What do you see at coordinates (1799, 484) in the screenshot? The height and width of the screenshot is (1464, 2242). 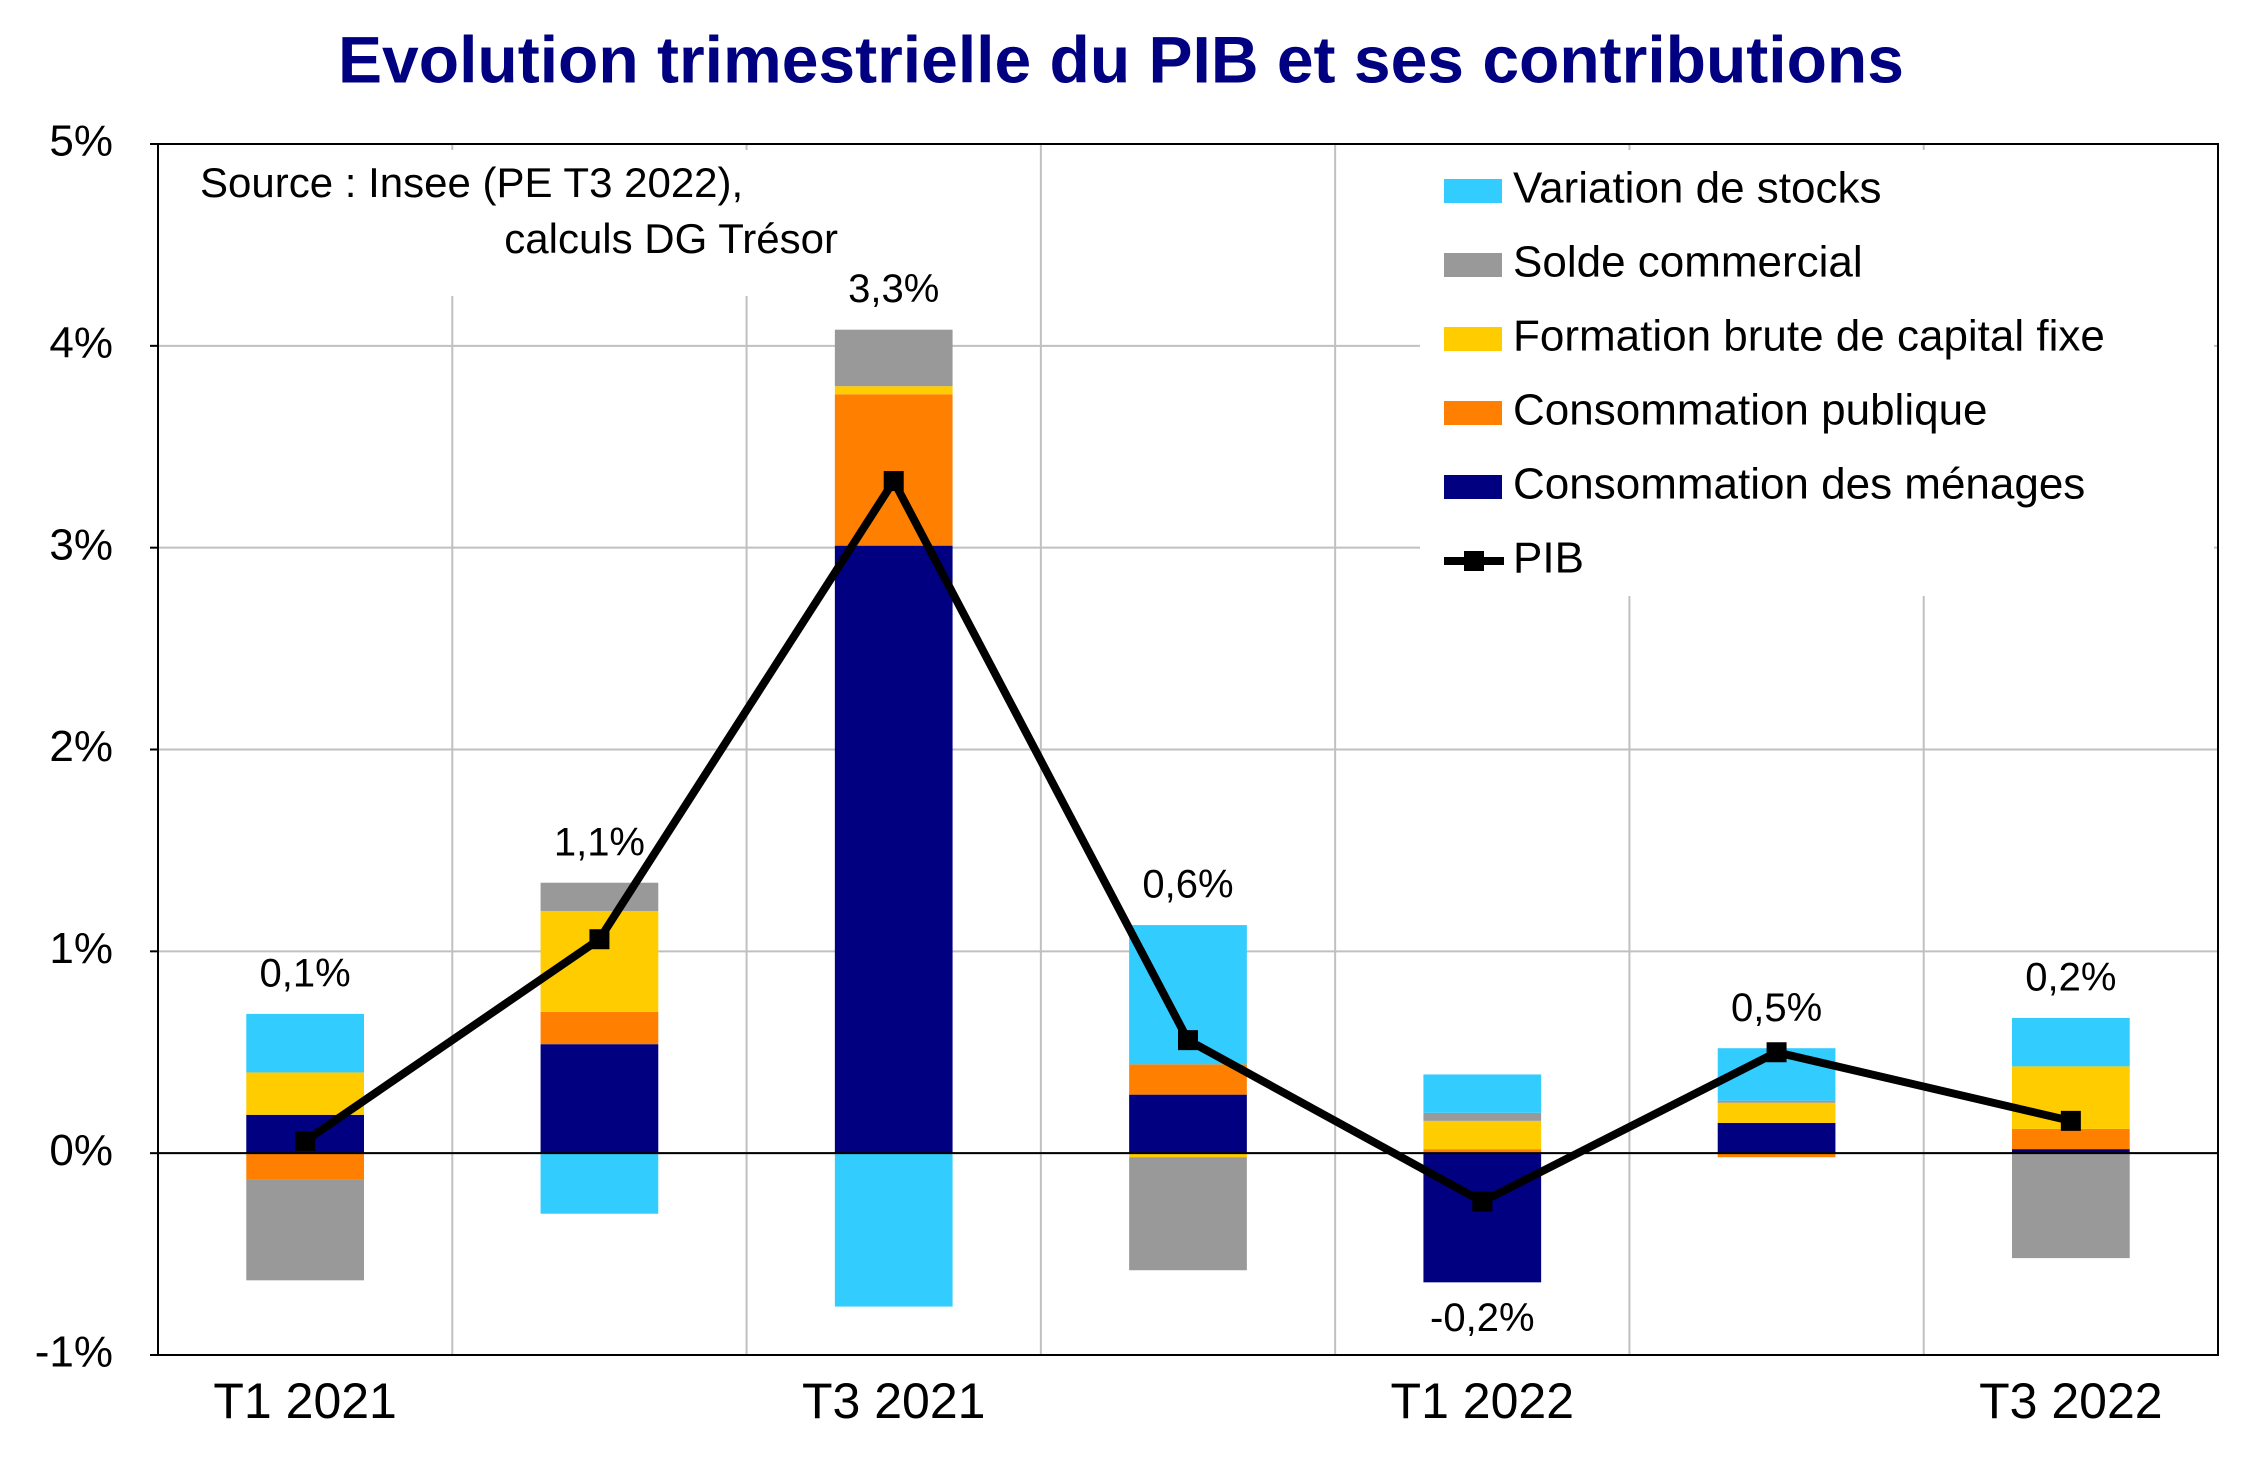 I see `legend-label: Consommation des ménages` at bounding box center [1799, 484].